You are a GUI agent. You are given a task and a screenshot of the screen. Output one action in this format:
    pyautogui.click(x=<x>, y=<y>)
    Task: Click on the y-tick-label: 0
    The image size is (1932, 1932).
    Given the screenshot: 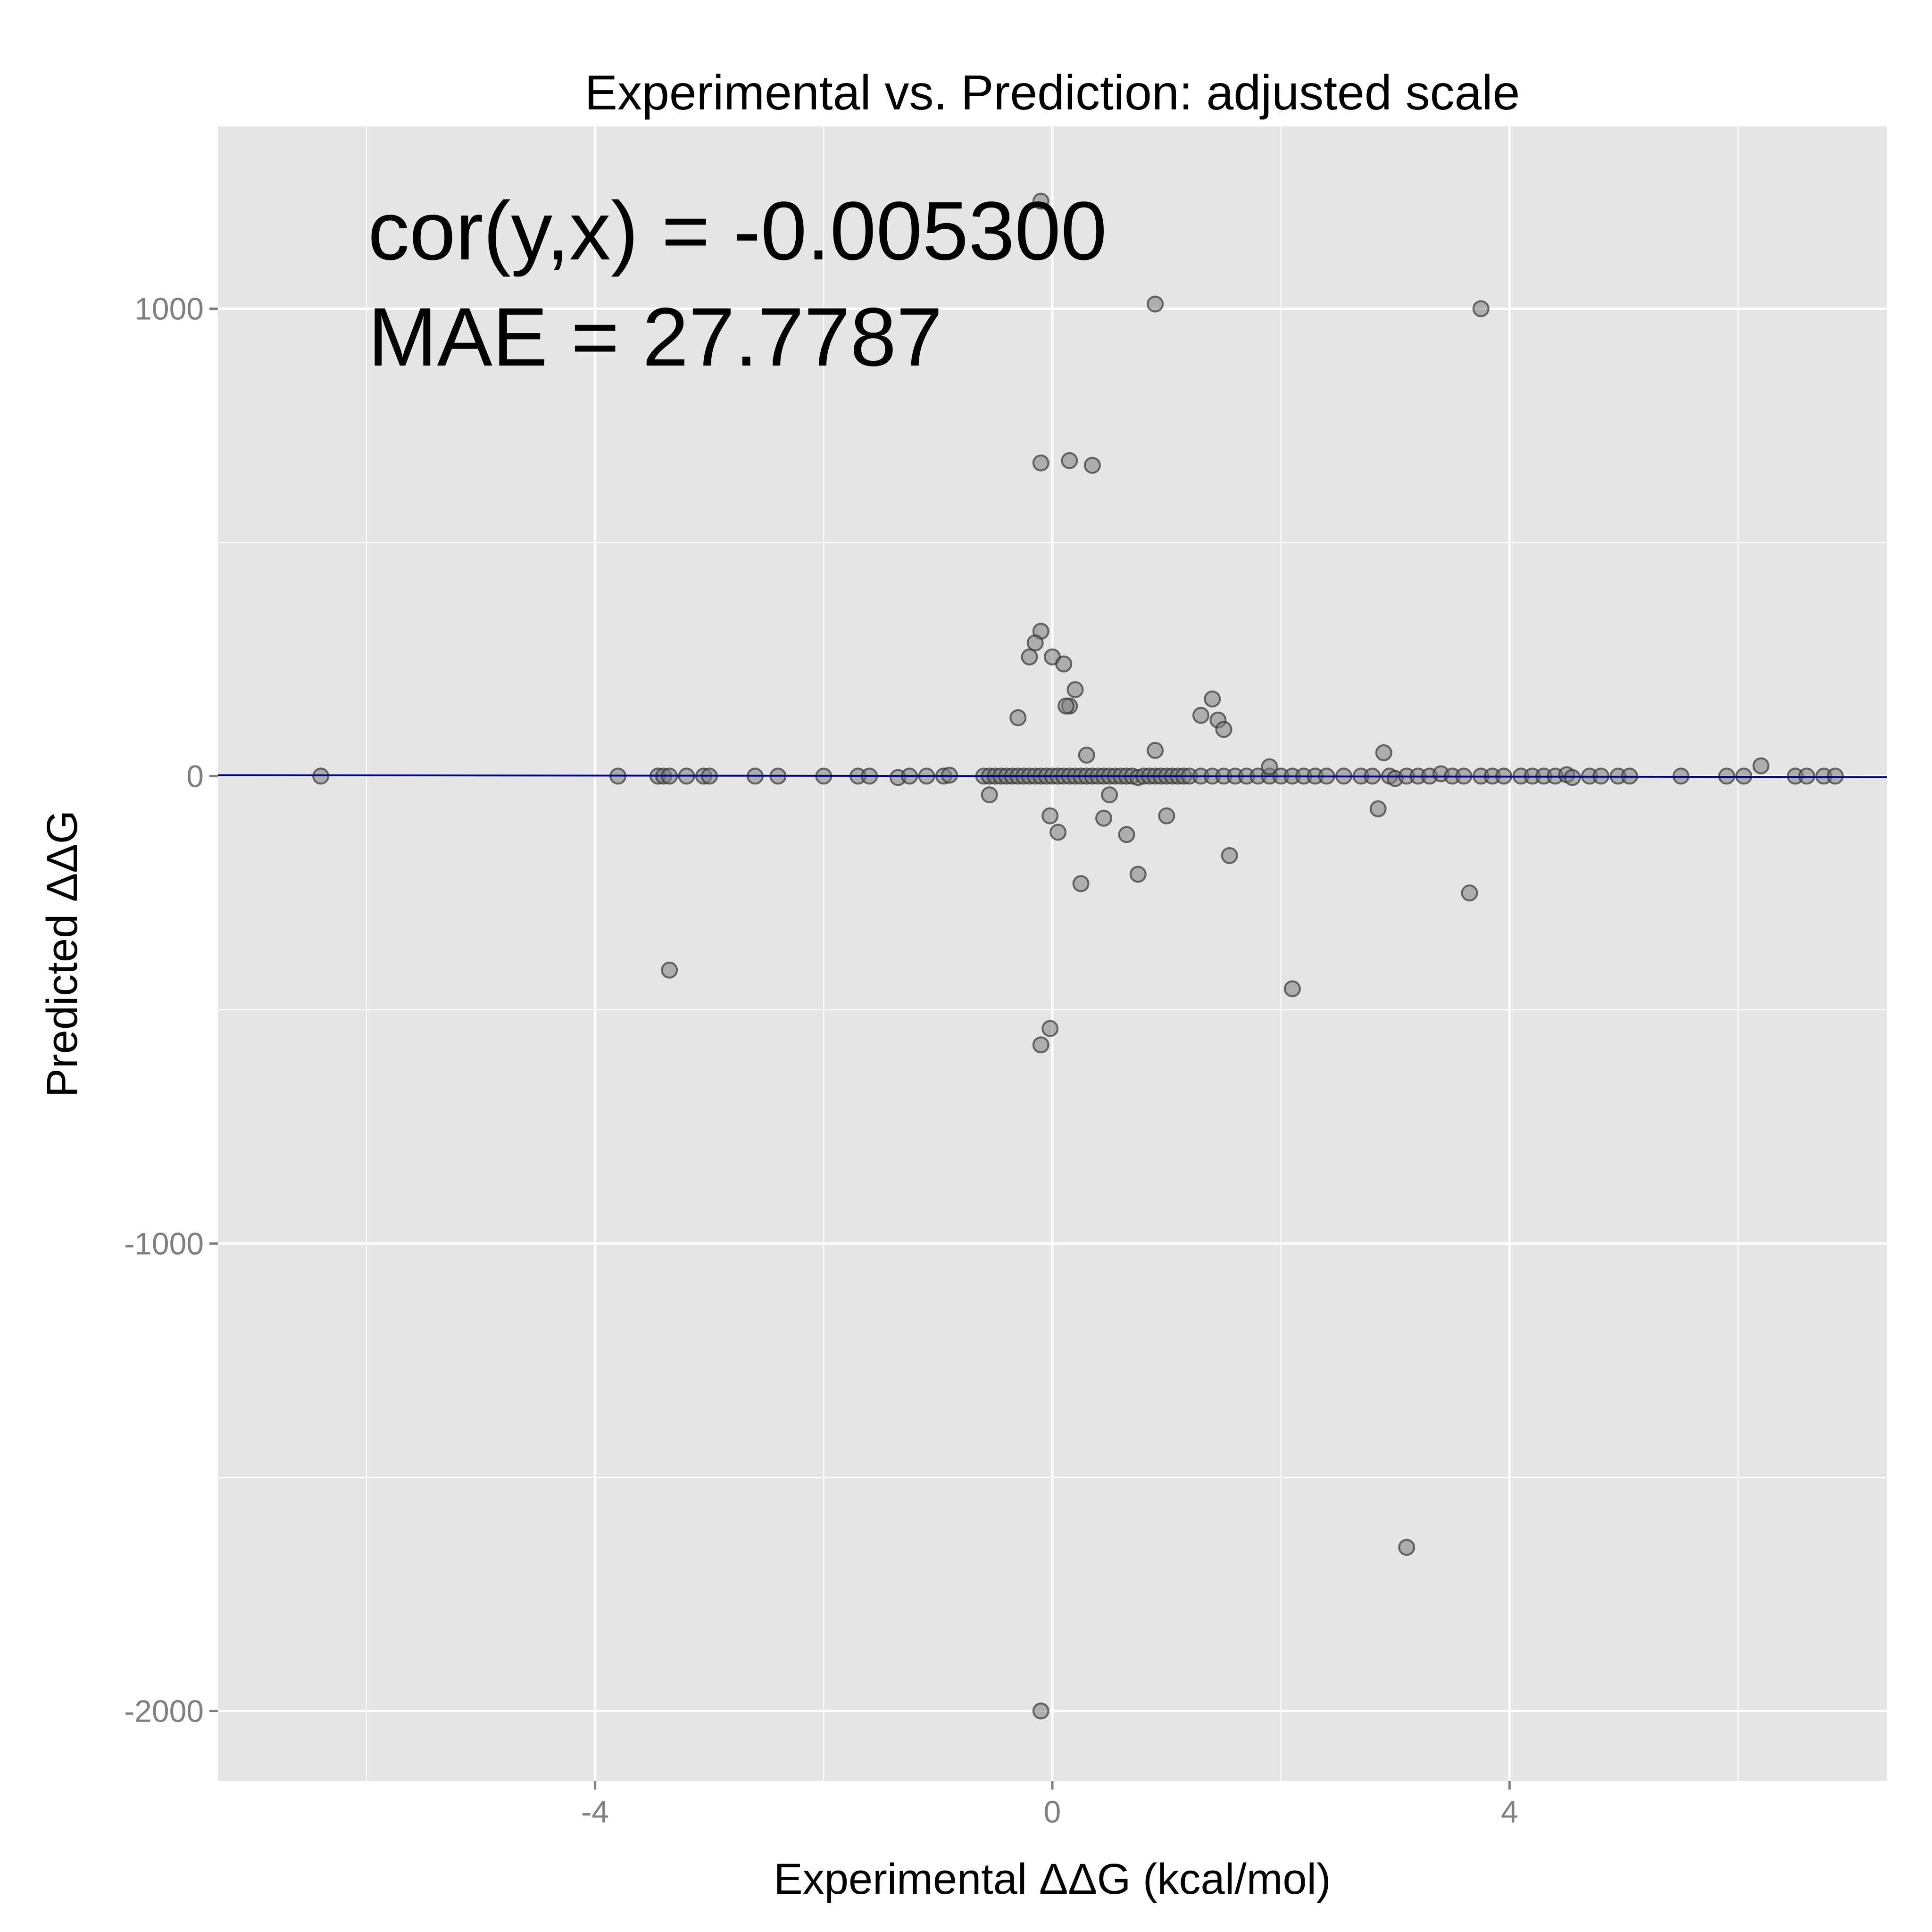 What is the action you would take?
    pyautogui.click(x=195, y=775)
    